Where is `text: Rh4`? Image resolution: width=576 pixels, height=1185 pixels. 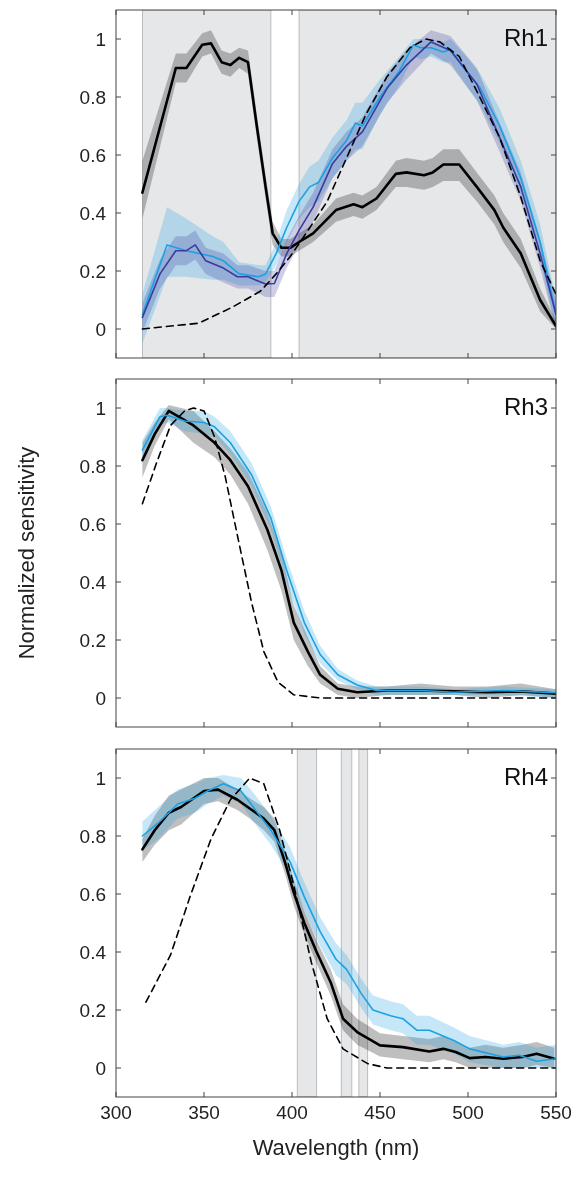
text: Rh4 is located at coordinates (525, 776).